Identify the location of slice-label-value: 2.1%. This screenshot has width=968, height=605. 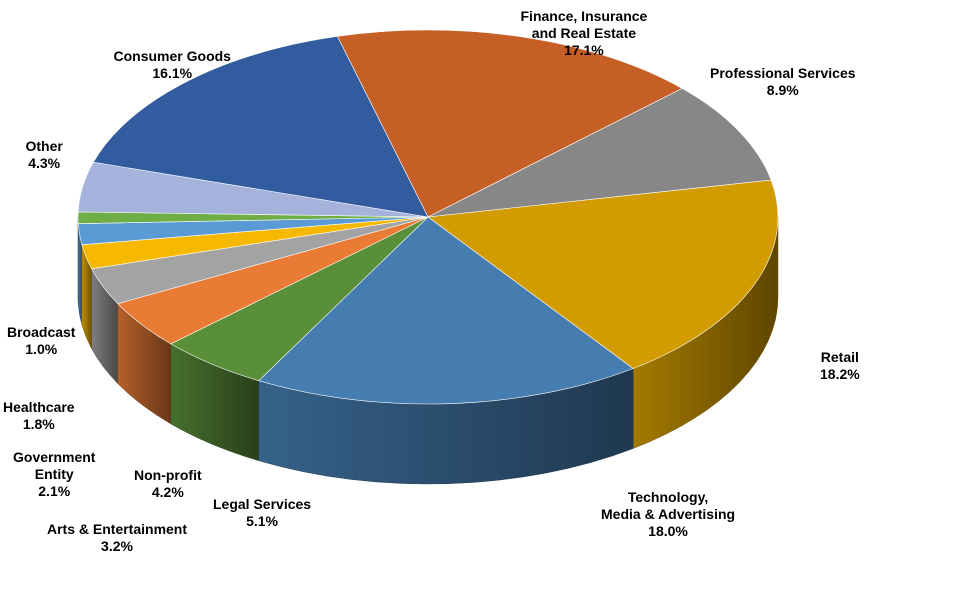
(54, 490).